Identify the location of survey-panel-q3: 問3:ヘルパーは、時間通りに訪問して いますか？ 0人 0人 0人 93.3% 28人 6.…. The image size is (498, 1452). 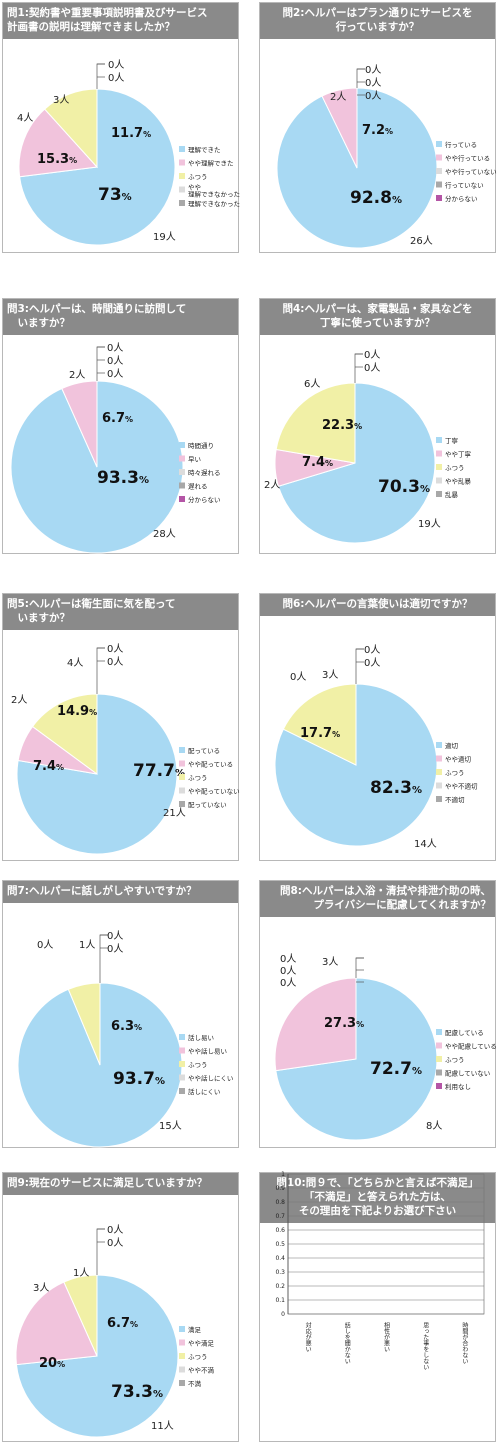
(120, 426).